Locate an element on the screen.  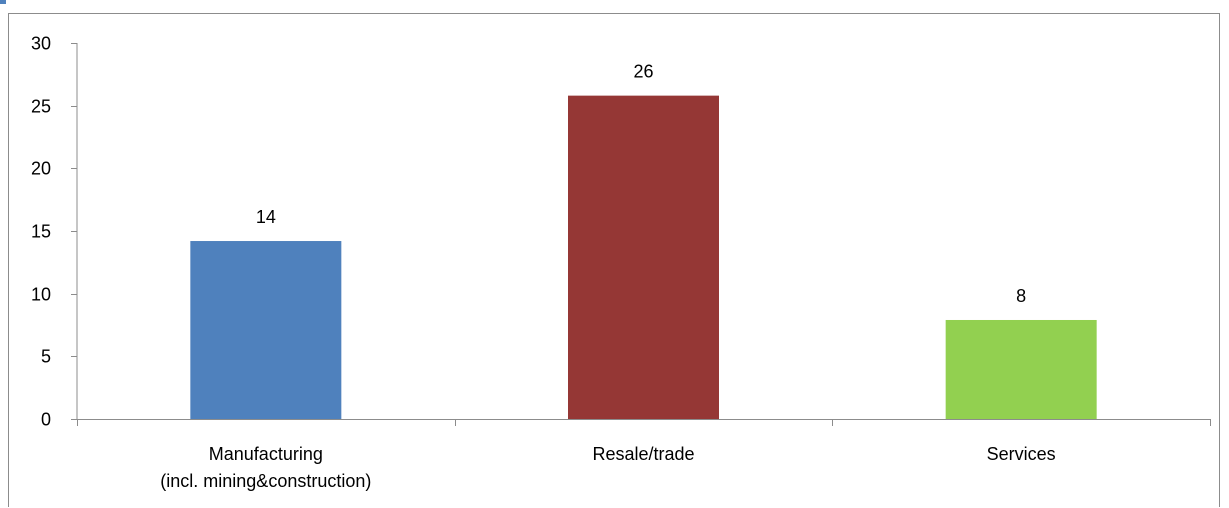
y-axis: 0 5 10 15 20 25 30 is located at coordinates (54, 232).